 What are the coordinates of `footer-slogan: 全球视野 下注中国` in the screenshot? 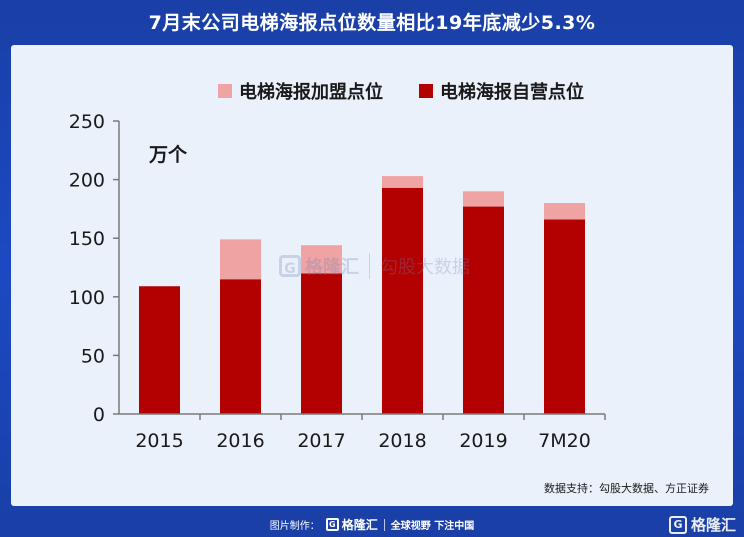 It's located at (432, 526).